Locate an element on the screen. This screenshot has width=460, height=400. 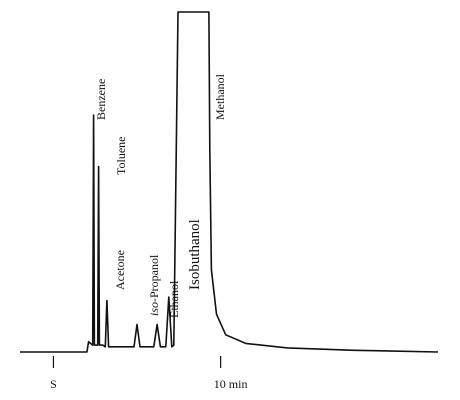
peak-label: iso-Propanol is located at coordinates (154, 285).